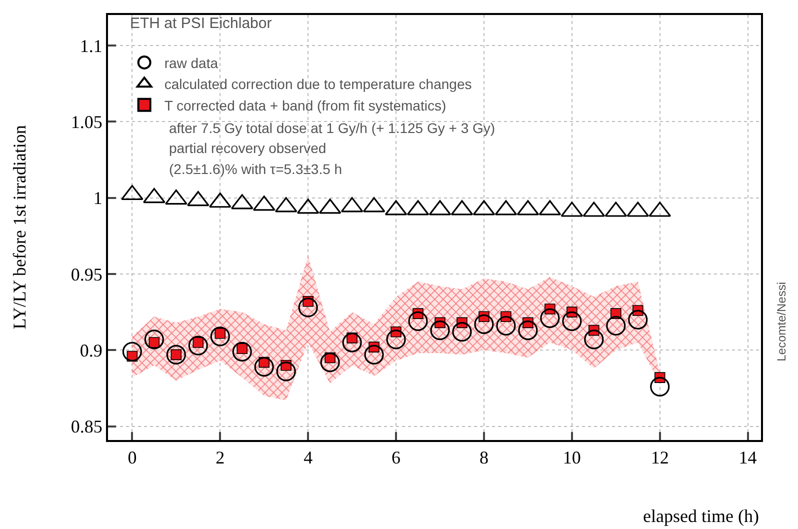  What do you see at coordinates (247, 148) in the screenshot?
I see `annotation: partial recovery observed` at bounding box center [247, 148].